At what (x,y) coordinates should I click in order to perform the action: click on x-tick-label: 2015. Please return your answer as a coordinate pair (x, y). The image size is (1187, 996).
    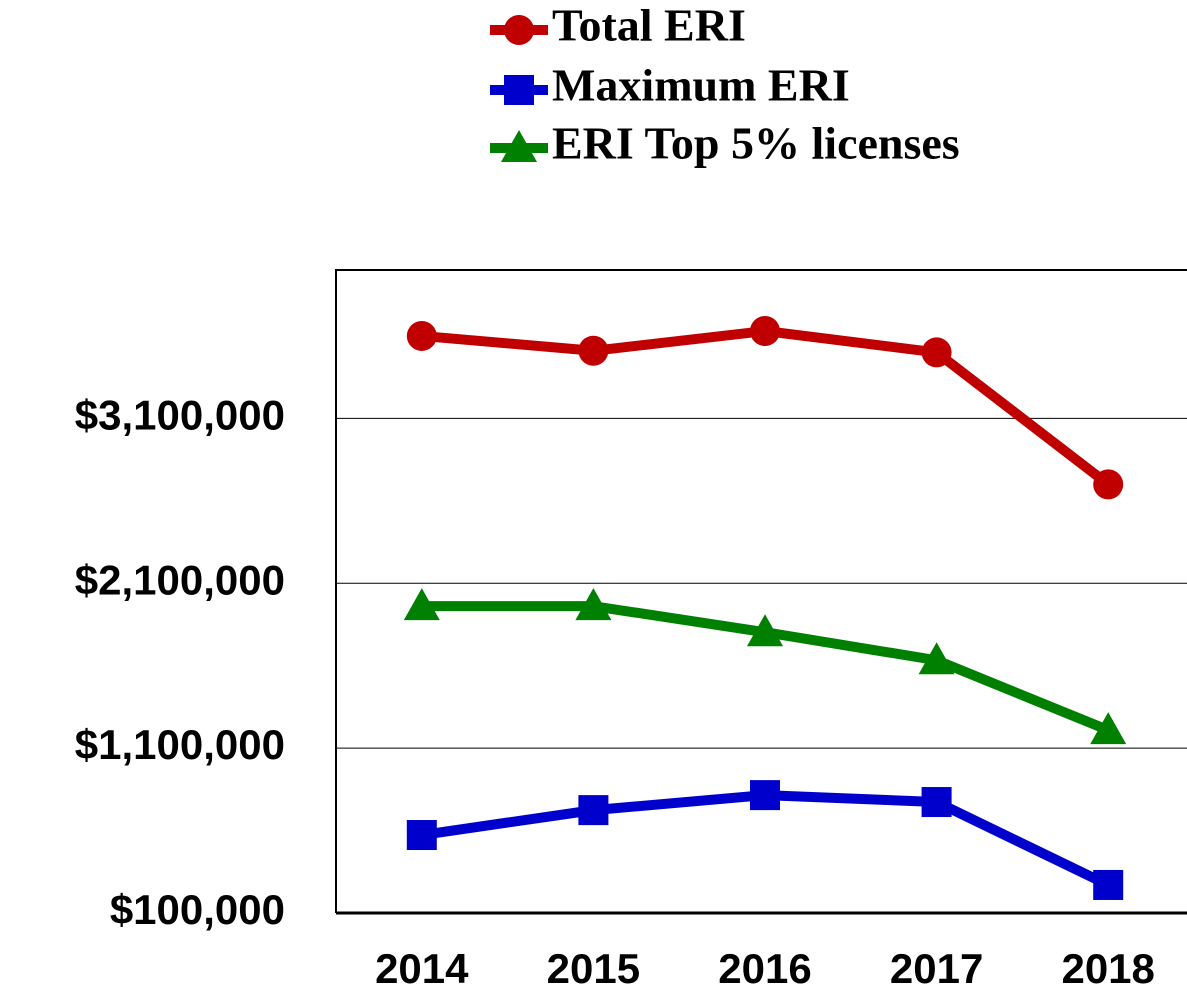
    Looking at the image, I should click on (593, 968).